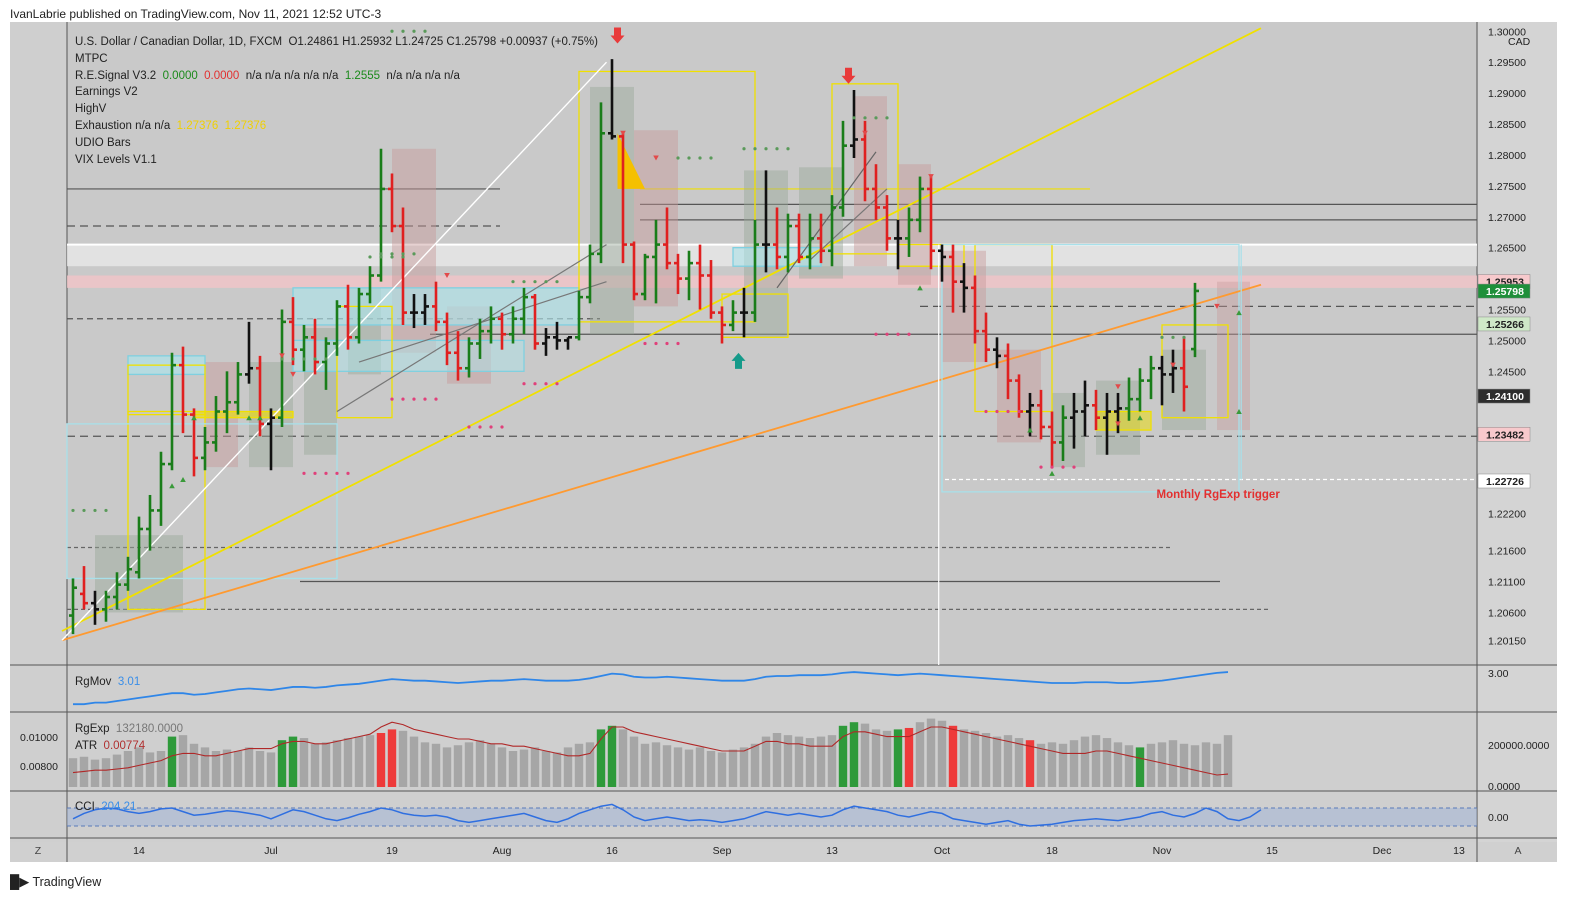  I want to click on sell-arrow-icon, so click(617, 35).